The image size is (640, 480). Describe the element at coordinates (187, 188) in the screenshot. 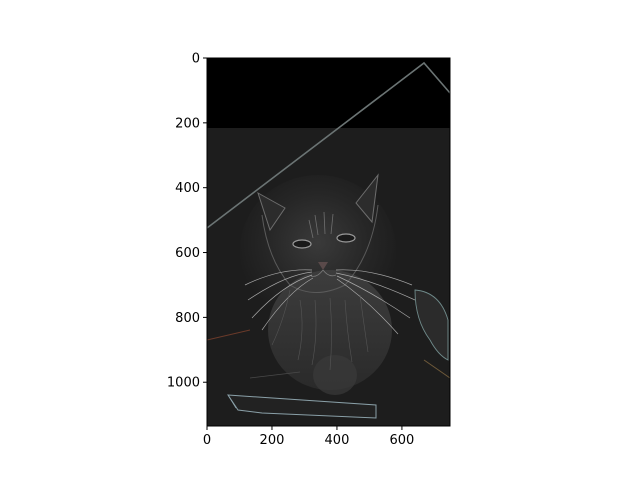

I see `y-tick-label: 400` at that location.